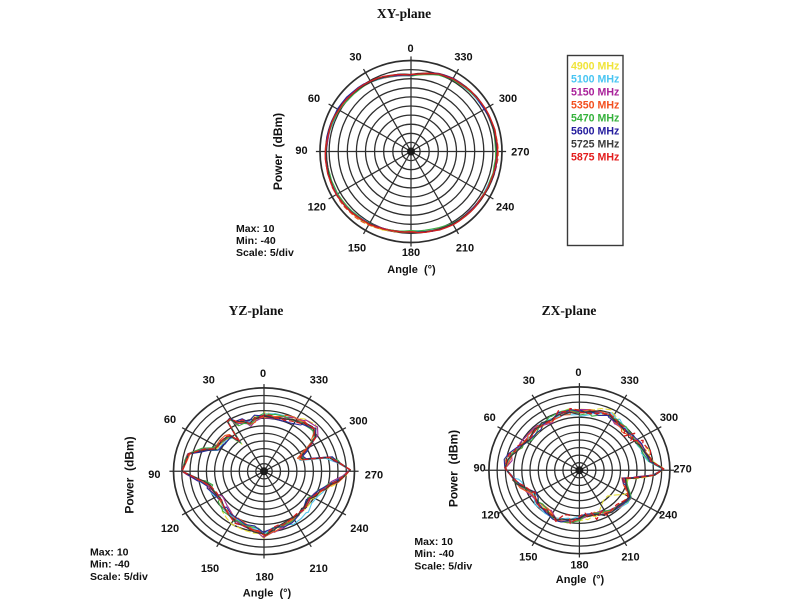  I want to click on svg-text: 5875 MHz, so click(595, 157).